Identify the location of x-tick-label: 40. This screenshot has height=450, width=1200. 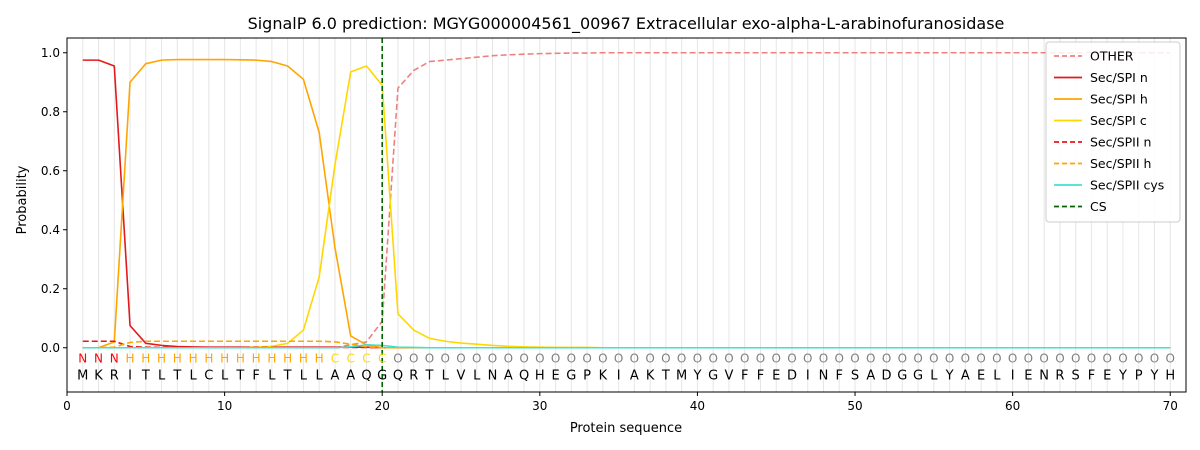
(697, 406).